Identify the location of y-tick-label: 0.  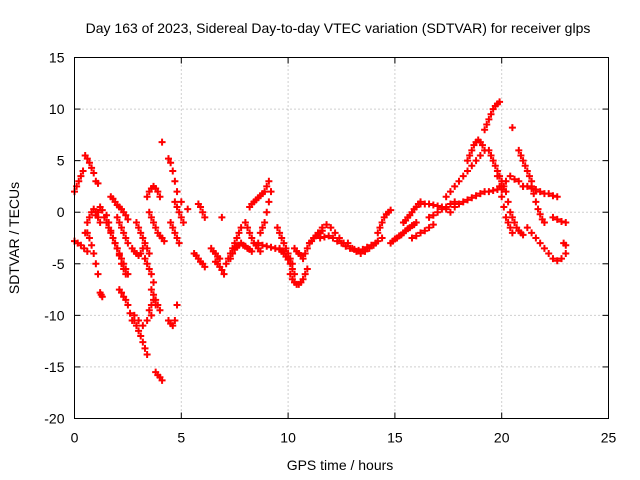
(61, 212).